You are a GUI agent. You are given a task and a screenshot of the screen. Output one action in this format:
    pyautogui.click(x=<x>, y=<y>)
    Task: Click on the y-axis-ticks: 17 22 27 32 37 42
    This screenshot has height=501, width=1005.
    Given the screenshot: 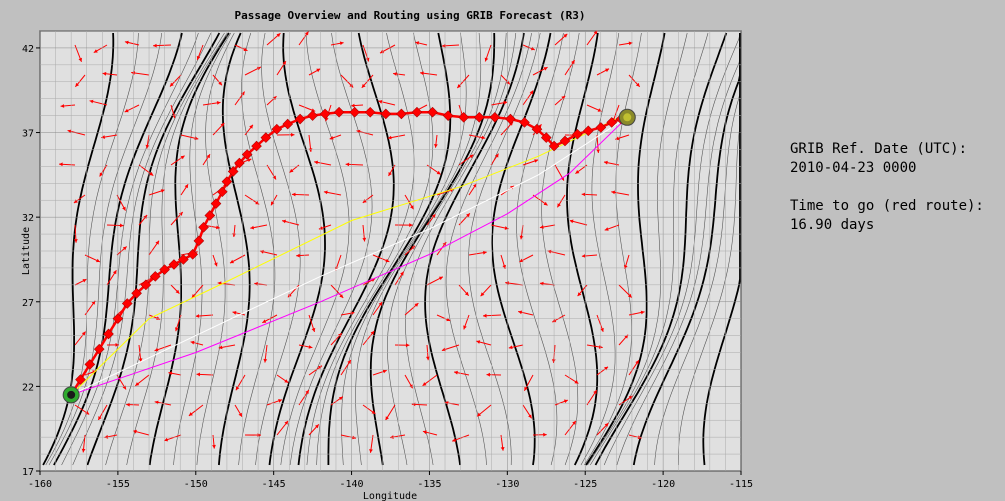 What is the action you would take?
    pyautogui.click(x=31, y=261)
    